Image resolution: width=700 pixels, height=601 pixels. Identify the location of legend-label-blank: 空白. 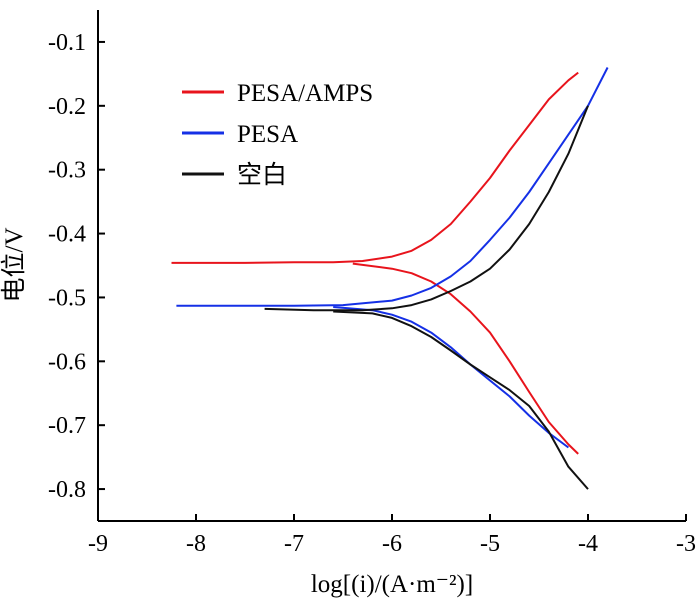
(262, 175).